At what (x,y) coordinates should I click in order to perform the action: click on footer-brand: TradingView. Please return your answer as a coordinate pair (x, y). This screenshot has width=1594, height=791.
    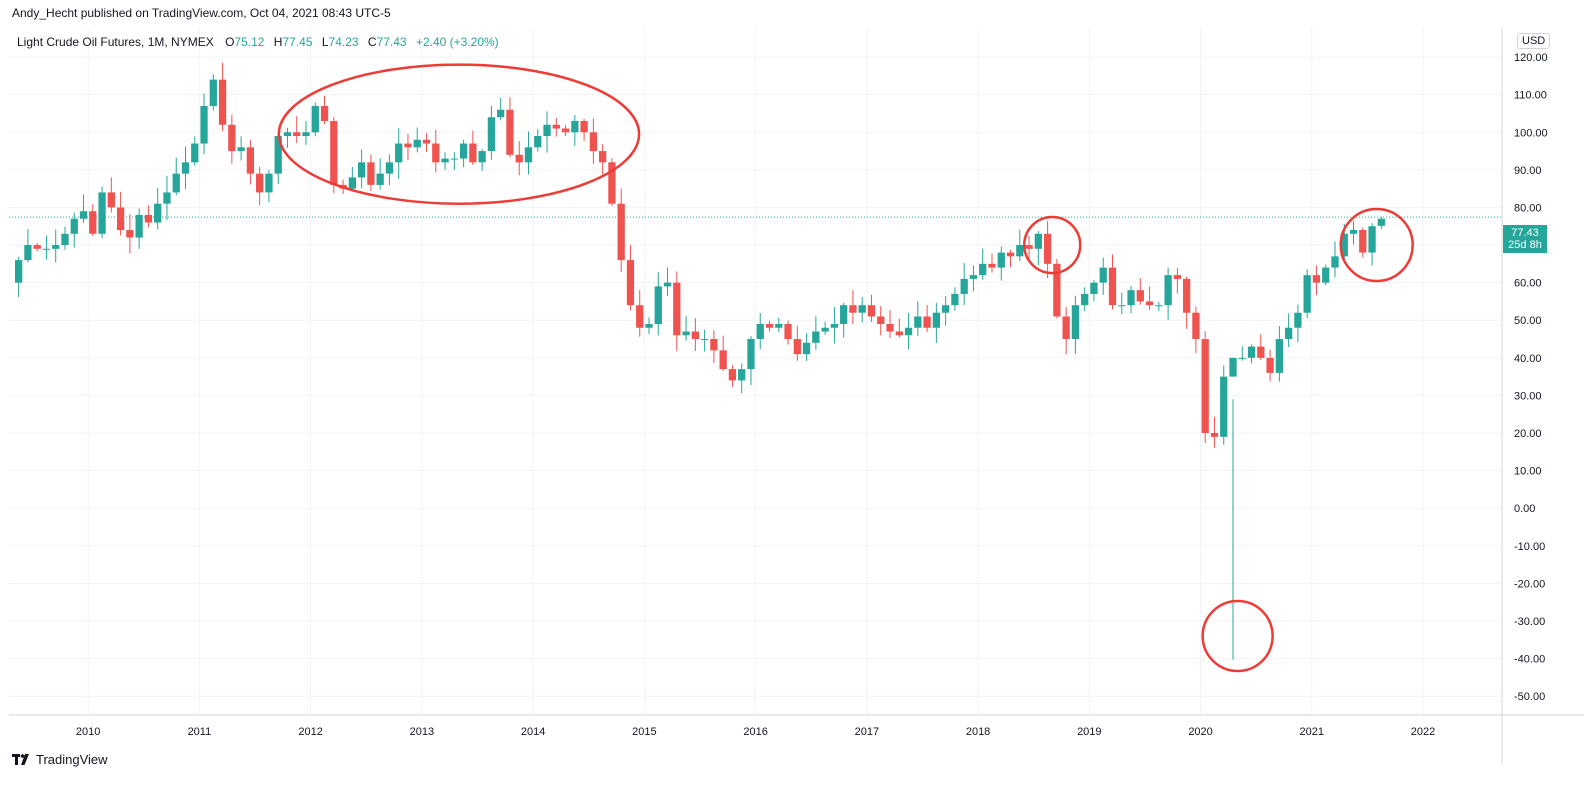
    Looking at the image, I should click on (60, 759).